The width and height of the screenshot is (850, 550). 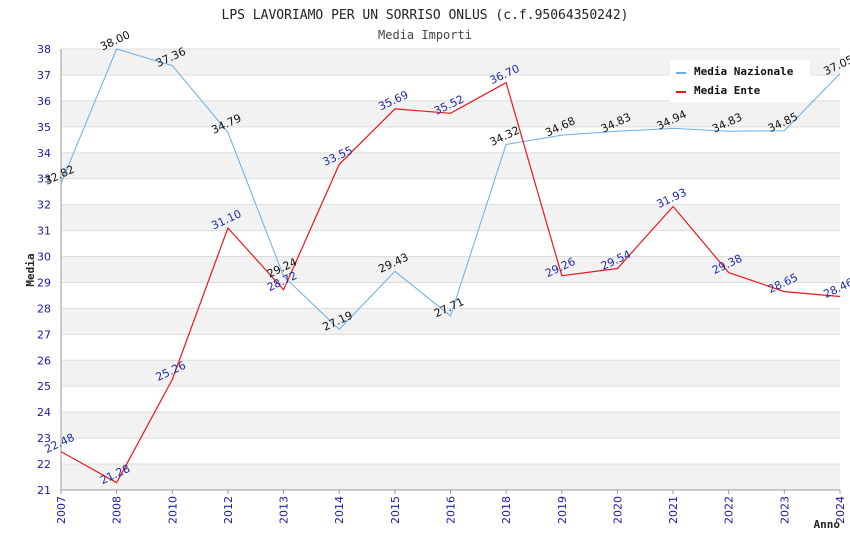 I want to click on x-tick-label: 2022, so click(x=729, y=510).